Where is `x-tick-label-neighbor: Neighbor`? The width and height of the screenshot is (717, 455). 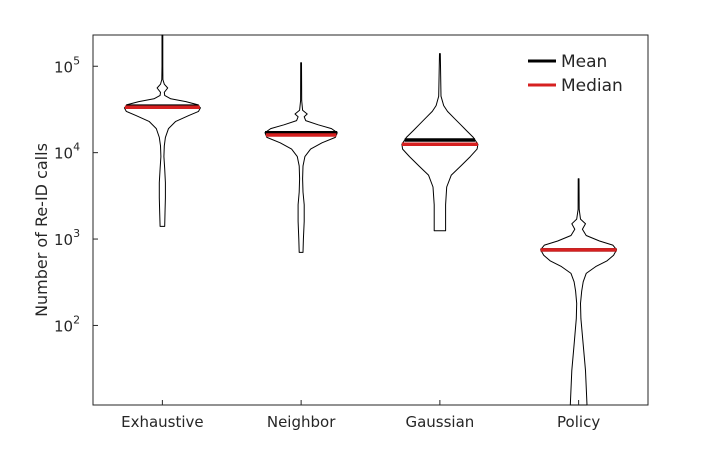
x-tick-label-neighbor: Neighbor is located at coordinates (301, 422).